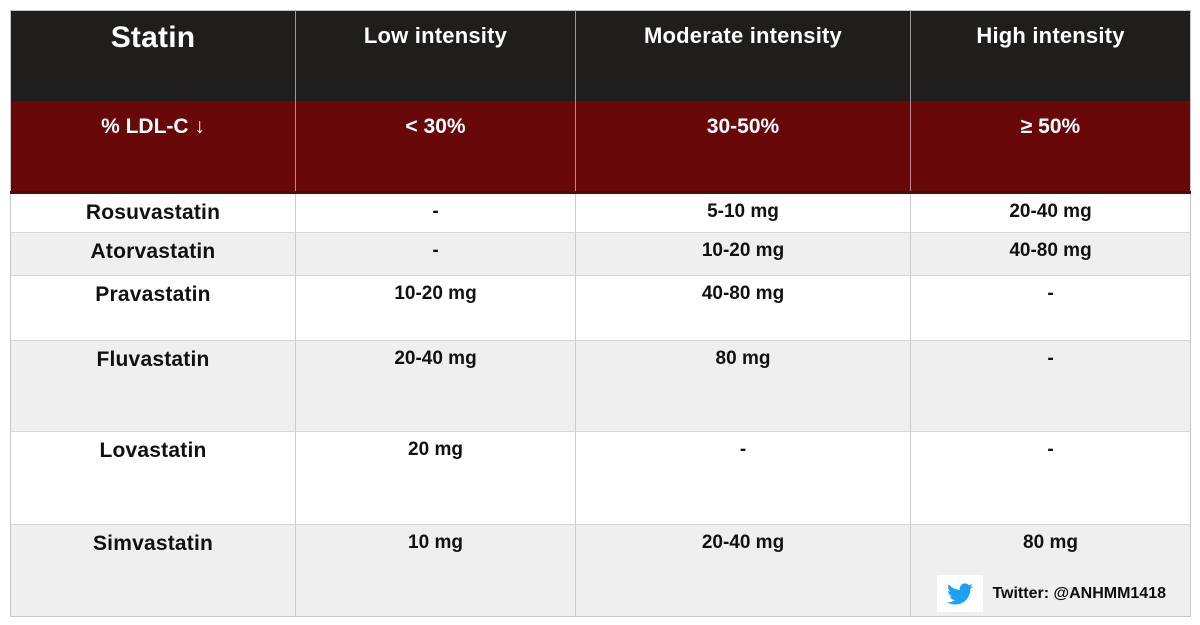 The height and width of the screenshot is (625, 1200). What do you see at coordinates (1079, 593) in the screenshot?
I see `attribution-text: Twitter: @ANHMM1418` at bounding box center [1079, 593].